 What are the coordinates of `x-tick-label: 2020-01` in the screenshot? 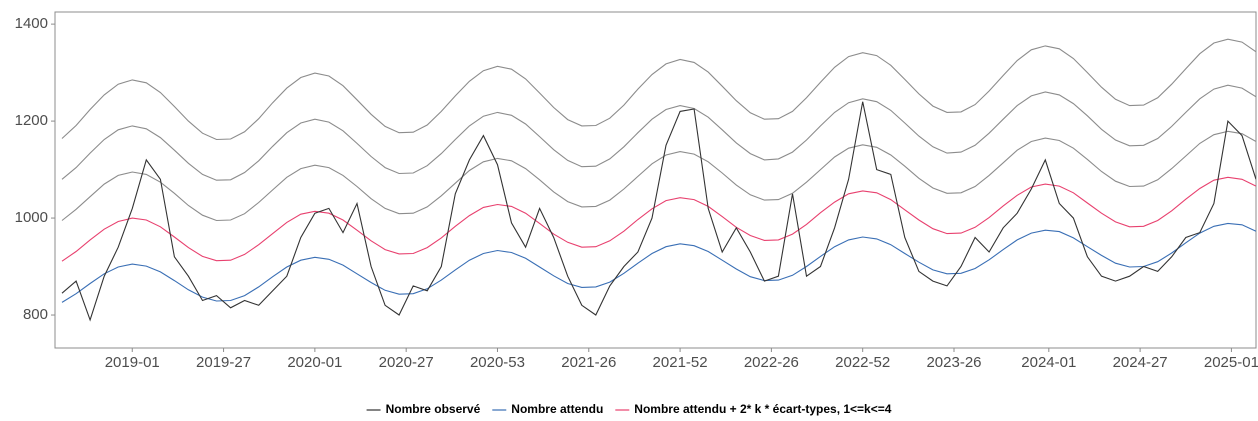 It's located at (314, 362).